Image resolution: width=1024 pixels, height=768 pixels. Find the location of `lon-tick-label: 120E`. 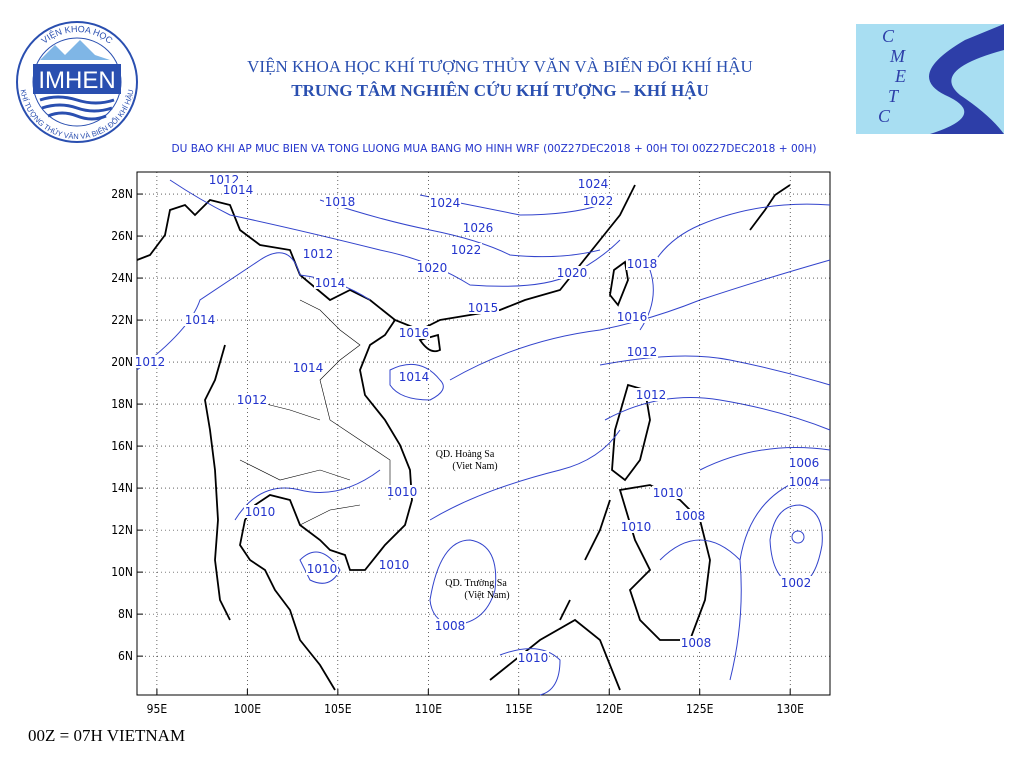

lon-tick-label: 120E is located at coordinates (610, 709).